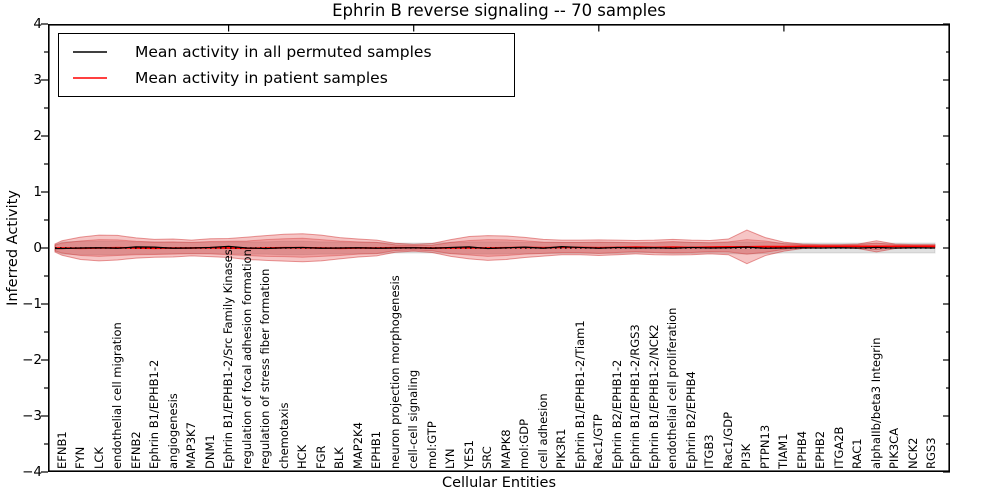  I want to click on x-tick-label: PTPN13, so click(764, 446).